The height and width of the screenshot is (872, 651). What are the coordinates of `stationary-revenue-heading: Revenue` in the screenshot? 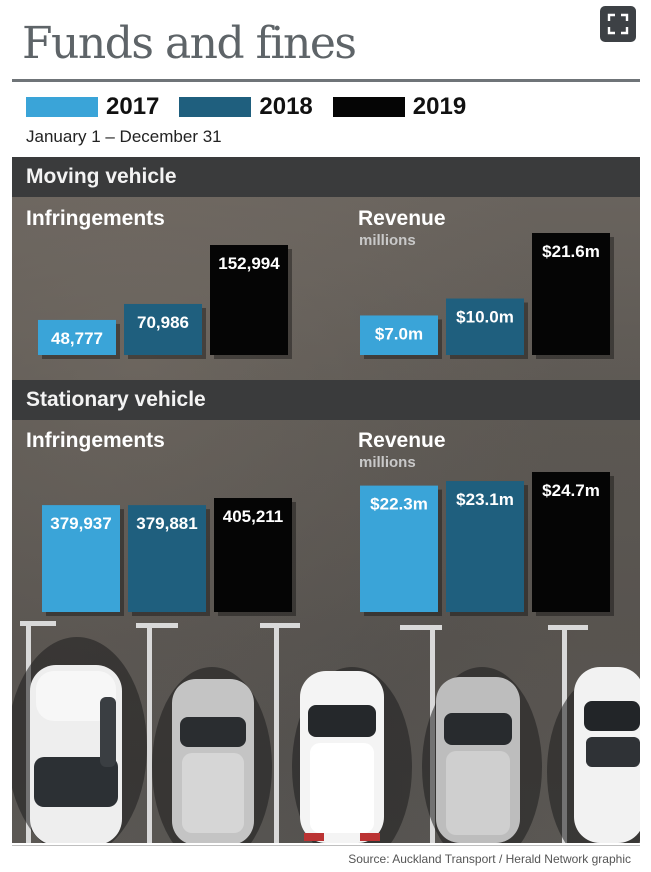 It's located at (402, 440).